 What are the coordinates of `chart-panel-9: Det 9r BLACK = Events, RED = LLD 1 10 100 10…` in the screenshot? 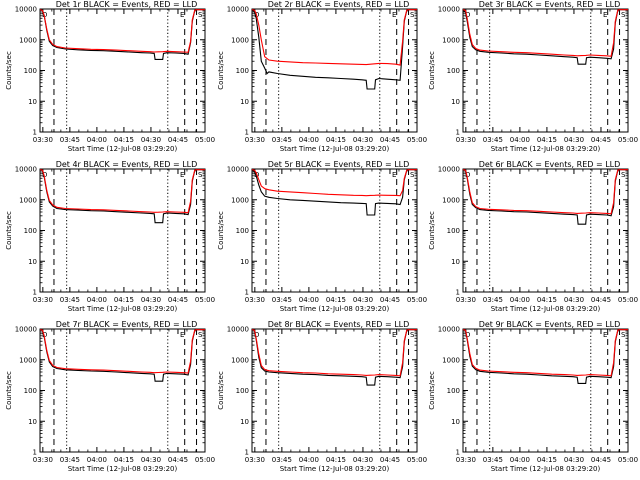 It's located at (533, 396).